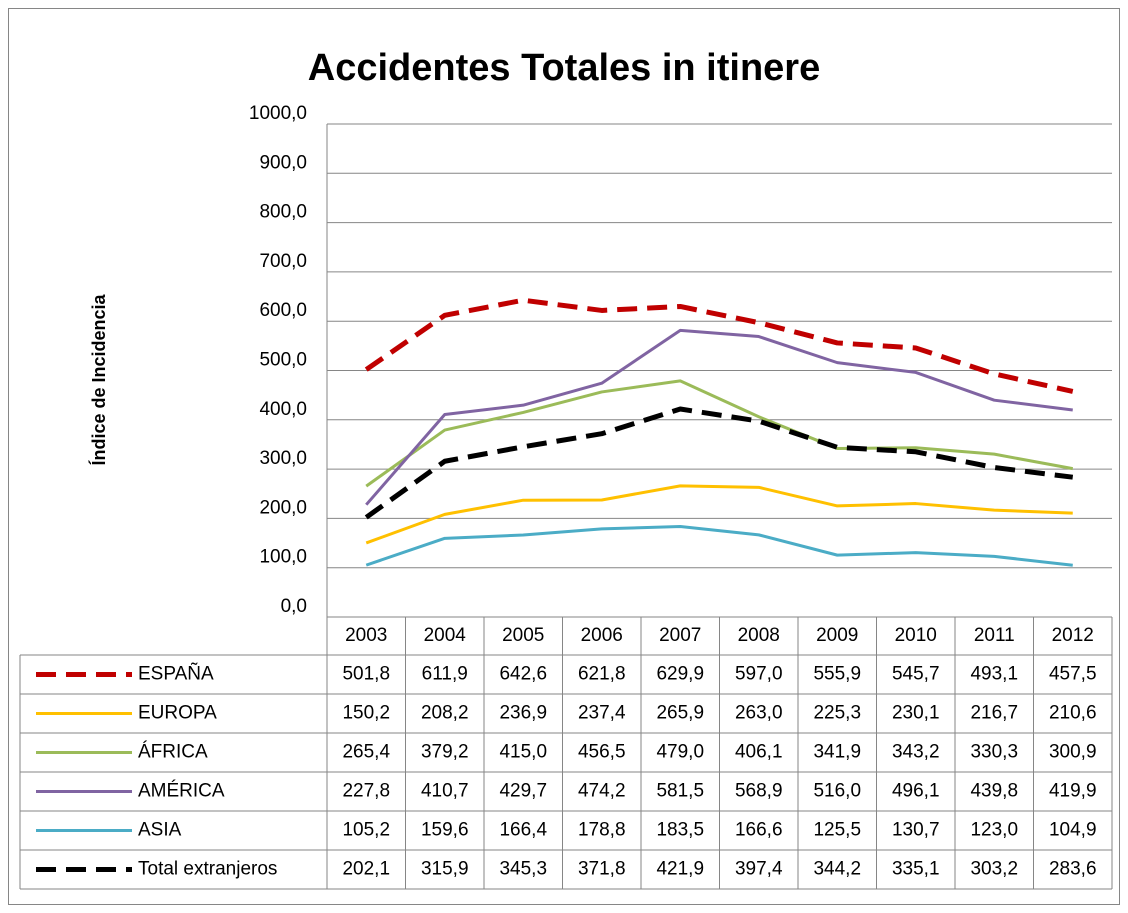  What do you see at coordinates (1073, 869) in the screenshot?
I see `table-value: 283,6` at bounding box center [1073, 869].